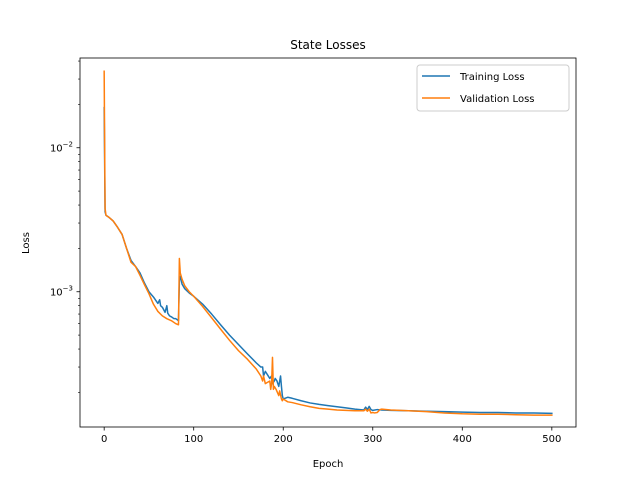 Image resolution: width=640 pixels, height=480 pixels. Describe the element at coordinates (328, 45) in the screenshot. I see `chart-title: State Losses` at that location.